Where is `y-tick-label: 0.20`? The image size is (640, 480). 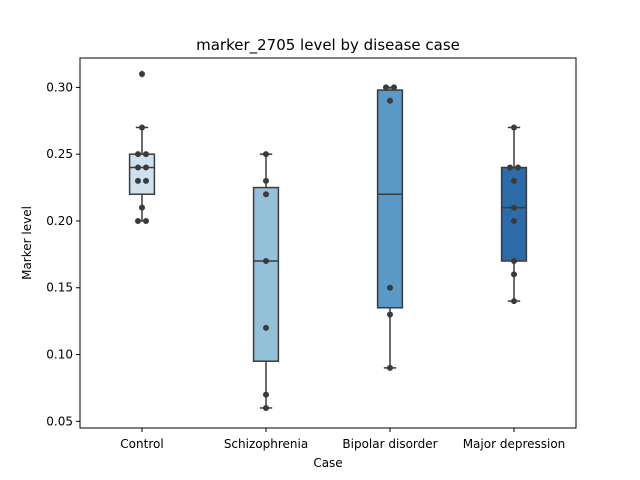 y-tick-label: 0.20 is located at coordinates (59, 221).